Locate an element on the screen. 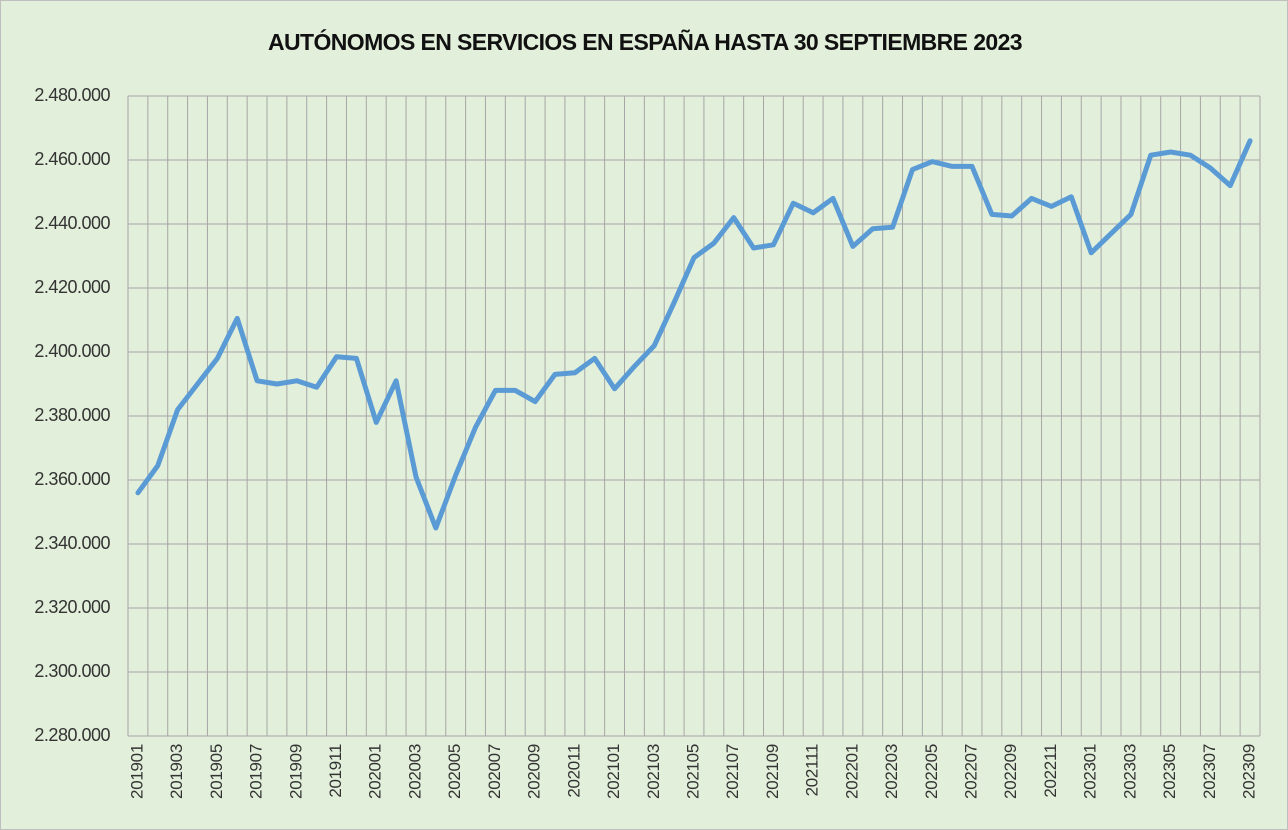 Image resolution: width=1288 pixels, height=830 pixels. y-tick-label: 2.480.000 is located at coordinates (72, 95).